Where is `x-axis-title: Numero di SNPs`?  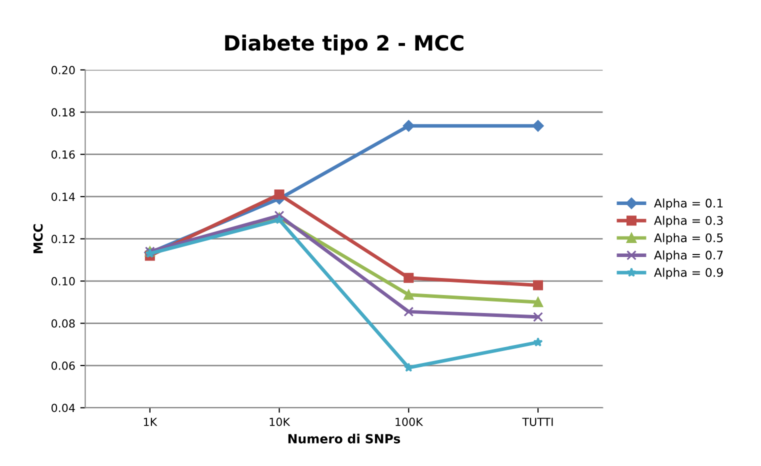
x-axis-title: Numero di SNPs is located at coordinates (344, 439).